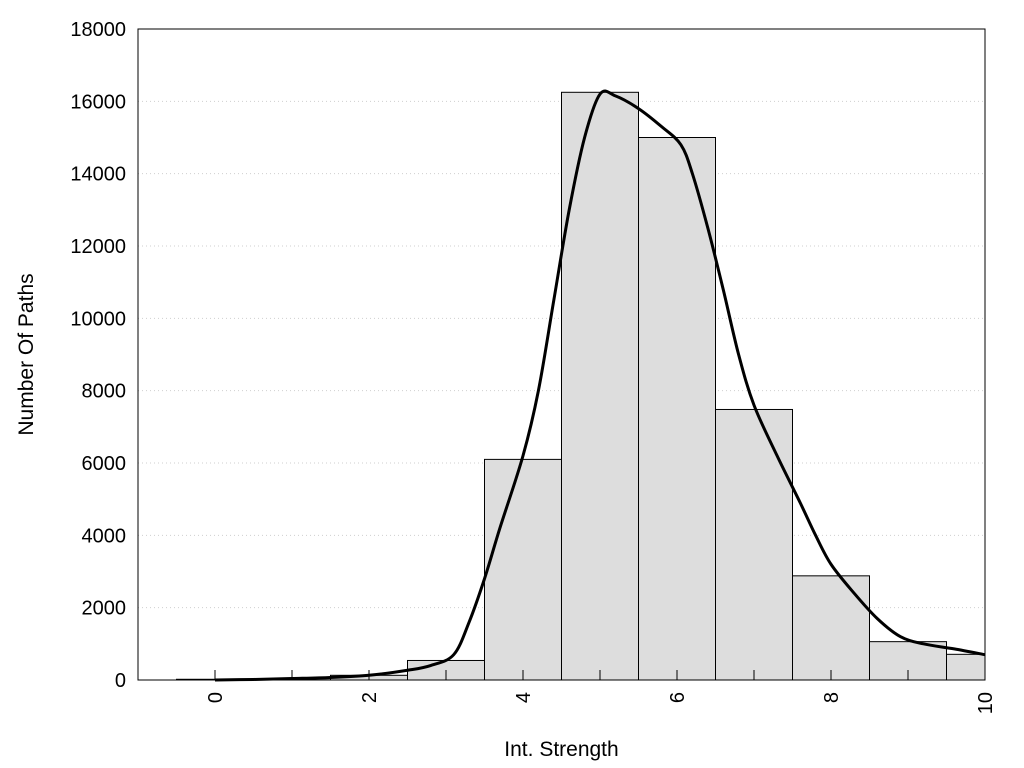  What do you see at coordinates (104, 392) in the screenshot?
I see `y-tick-label: 8000` at bounding box center [104, 392].